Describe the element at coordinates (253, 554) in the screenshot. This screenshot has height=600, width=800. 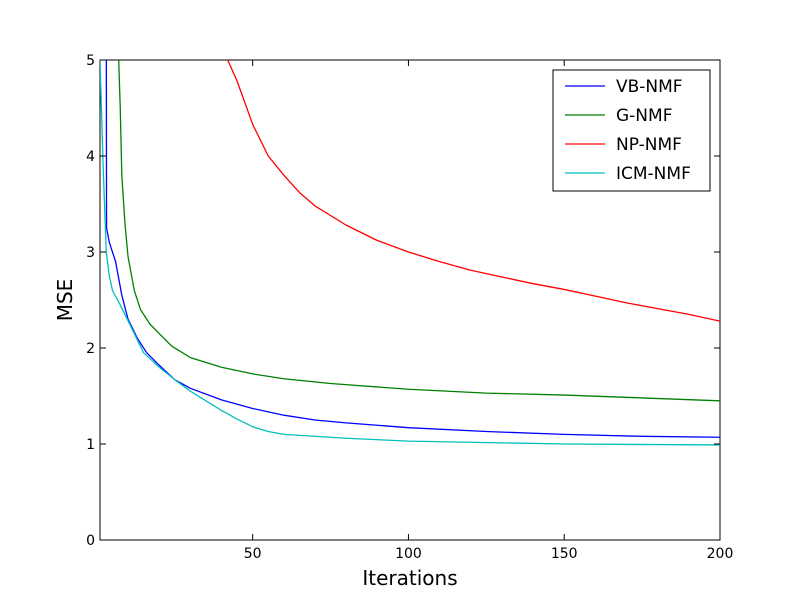
I see `x-tick-label: 50` at that location.